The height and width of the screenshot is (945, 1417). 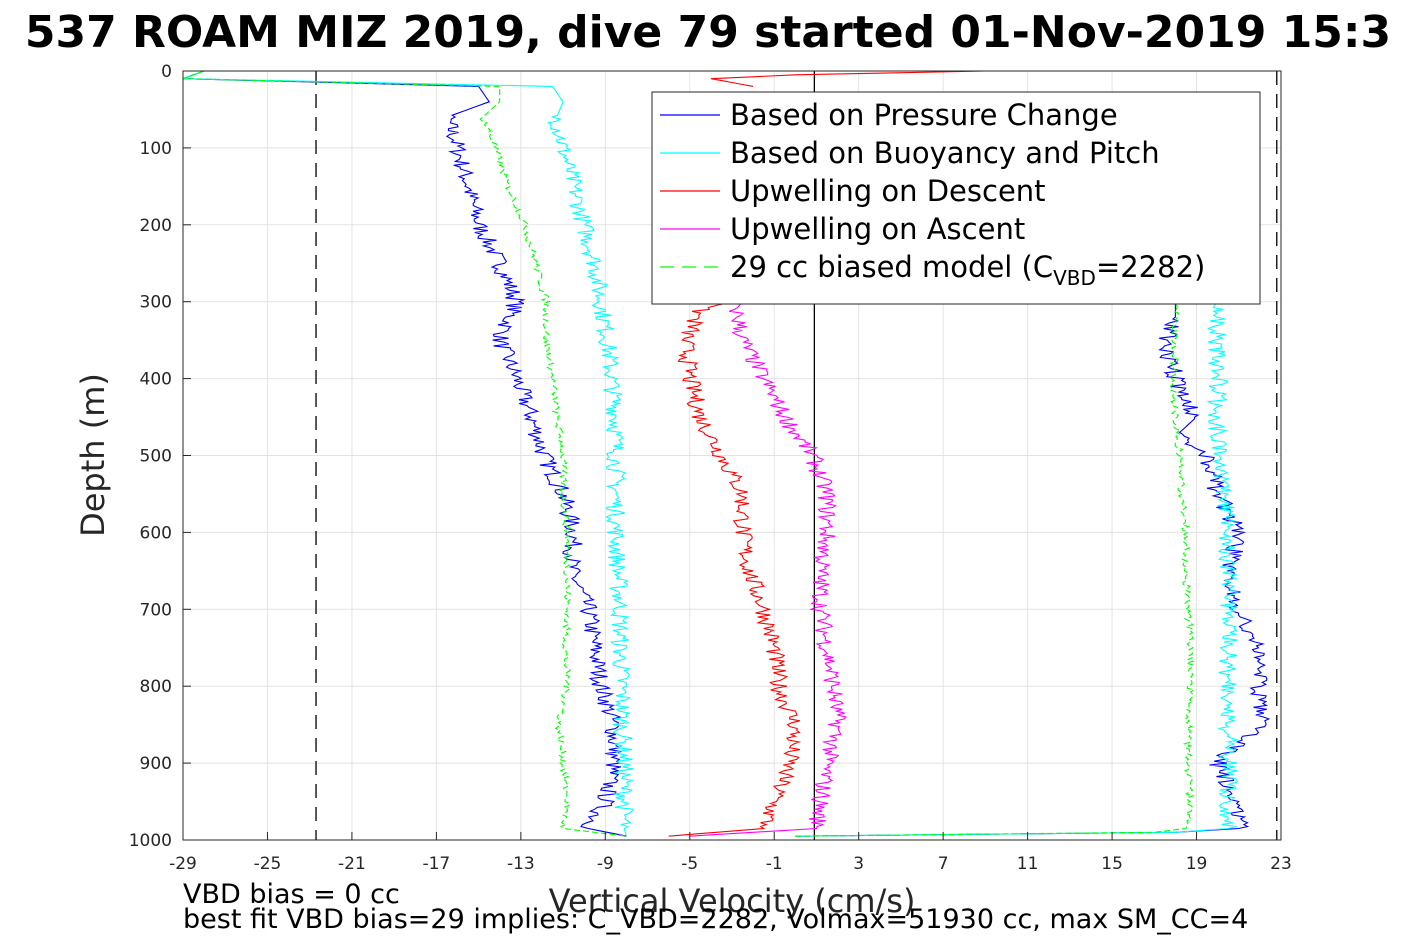 I want to click on y-tick-label: 100, so click(x=156, y=149).